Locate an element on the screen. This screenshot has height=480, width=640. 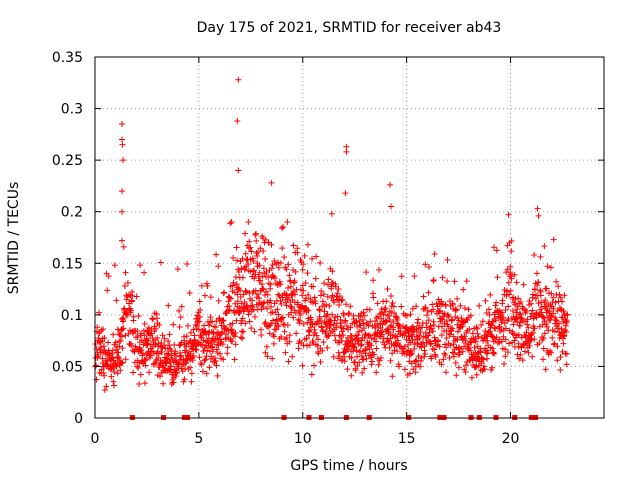
x-tick-labels: 0 5 10 15 20 is located at coordinates (305, 439).